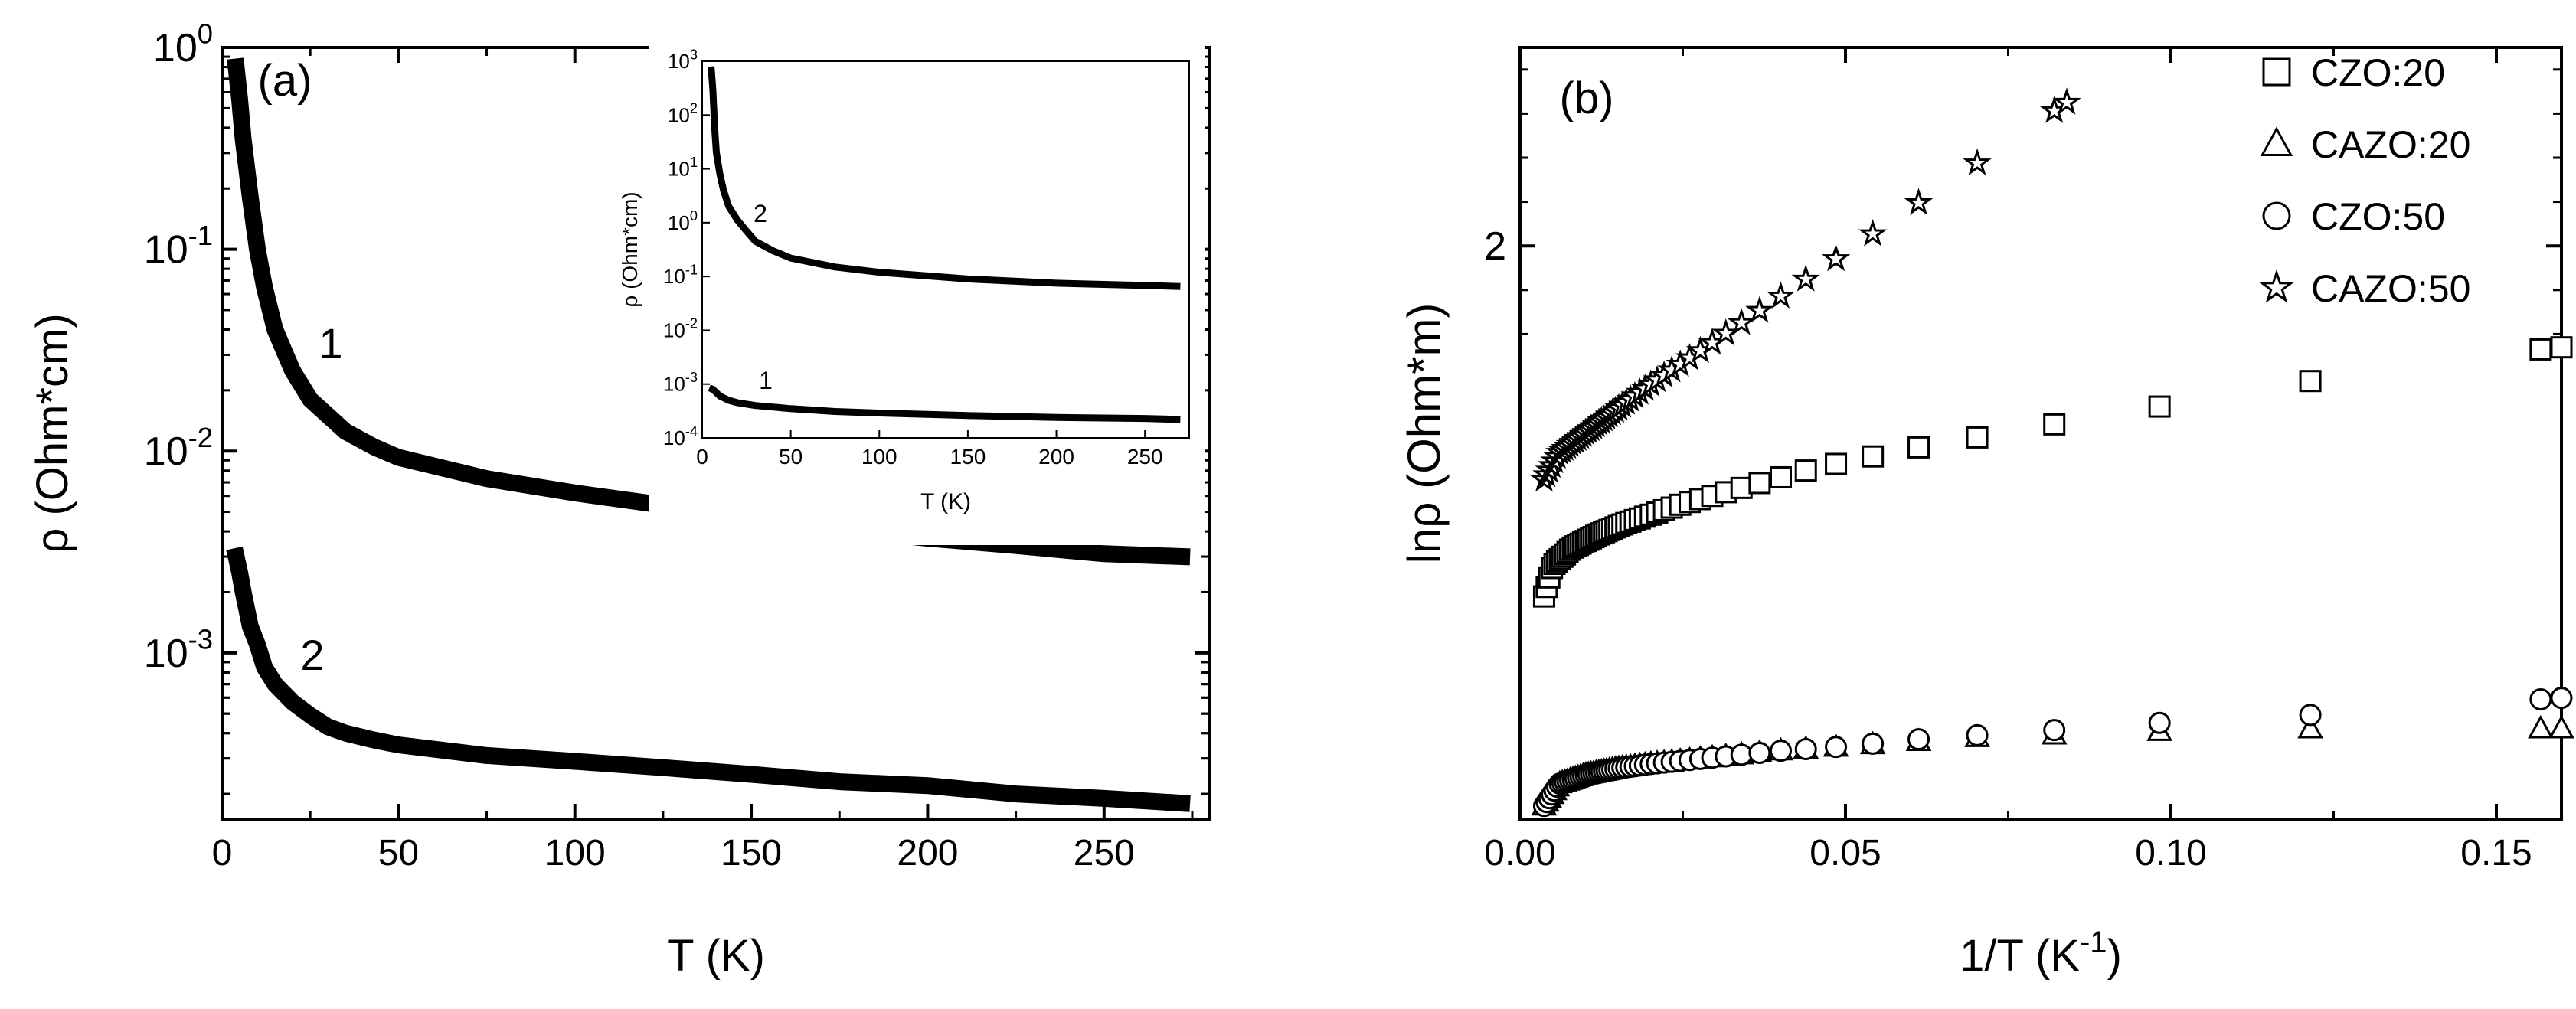  I want to click on legend-marker-CAZO:50, so click(2276, 286).